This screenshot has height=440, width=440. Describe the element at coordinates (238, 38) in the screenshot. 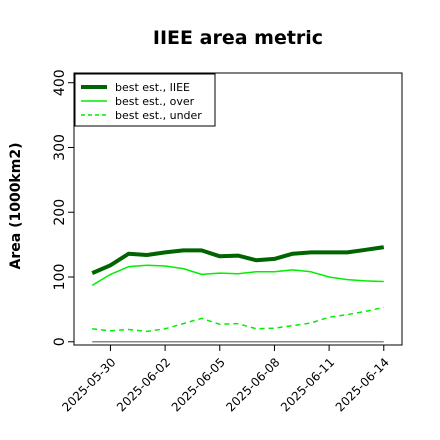

I see `chart-title: IIEE area metric` at that location.